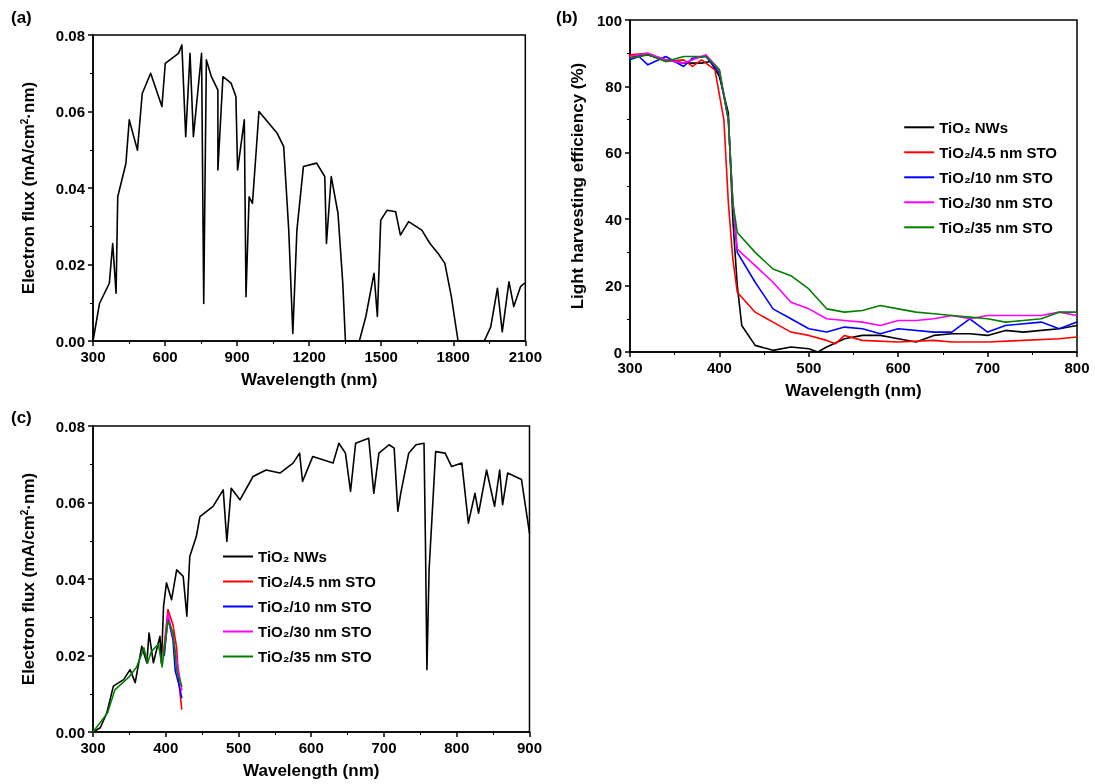  Describe the element at coordinates (578, 186) in the screenshot. I see `y-axis-title: Light harvesting efficiency (%)` at that location.